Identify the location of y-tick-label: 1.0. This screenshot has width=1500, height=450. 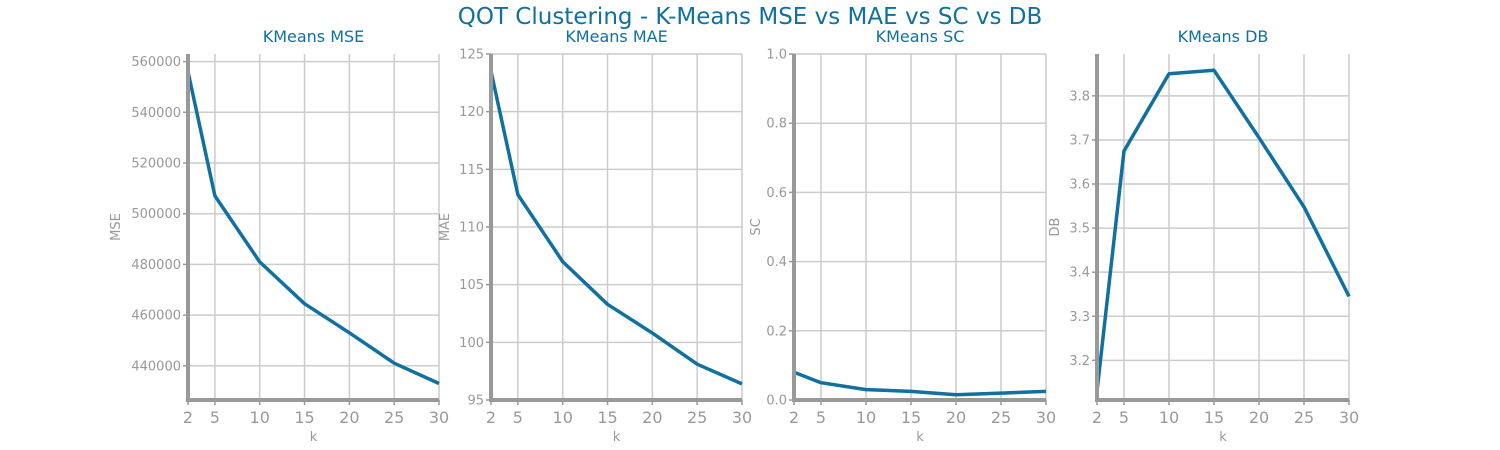
(776, 55).